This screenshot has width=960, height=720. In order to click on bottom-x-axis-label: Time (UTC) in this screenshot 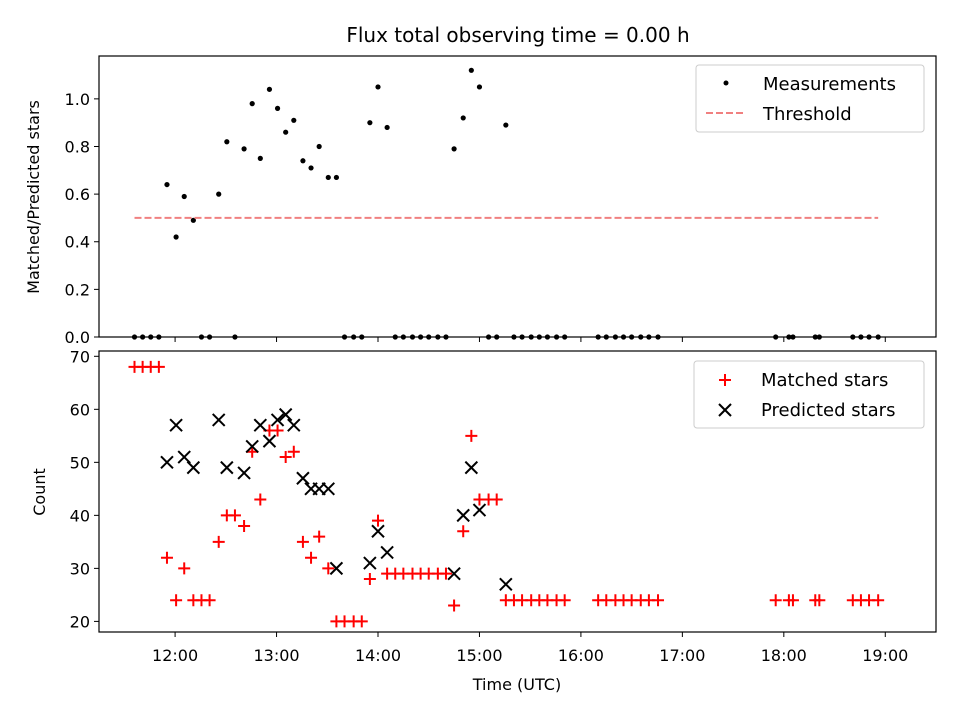, I will do `click(516, 684)`.